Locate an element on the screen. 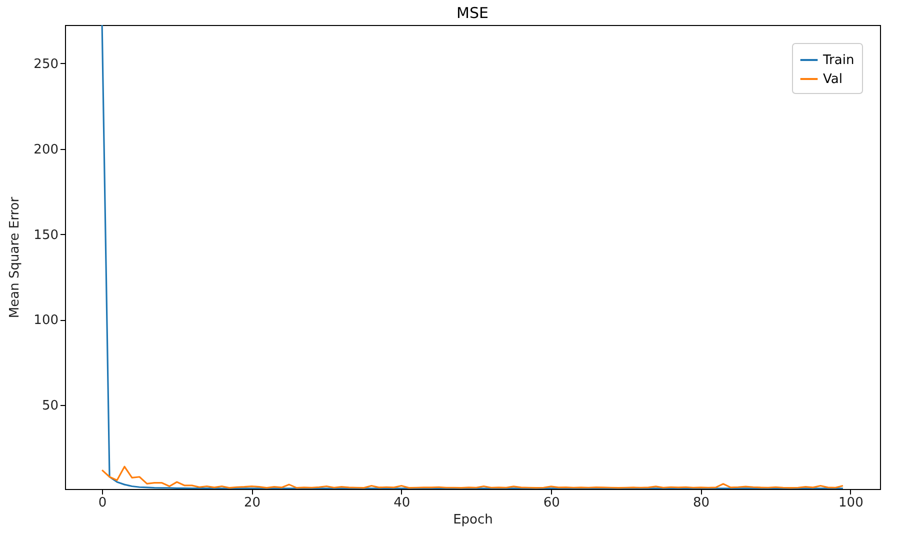 The width and height of the screenshot is (923, 558). x-tick-label: 20 is located at coordinates (252, 503).